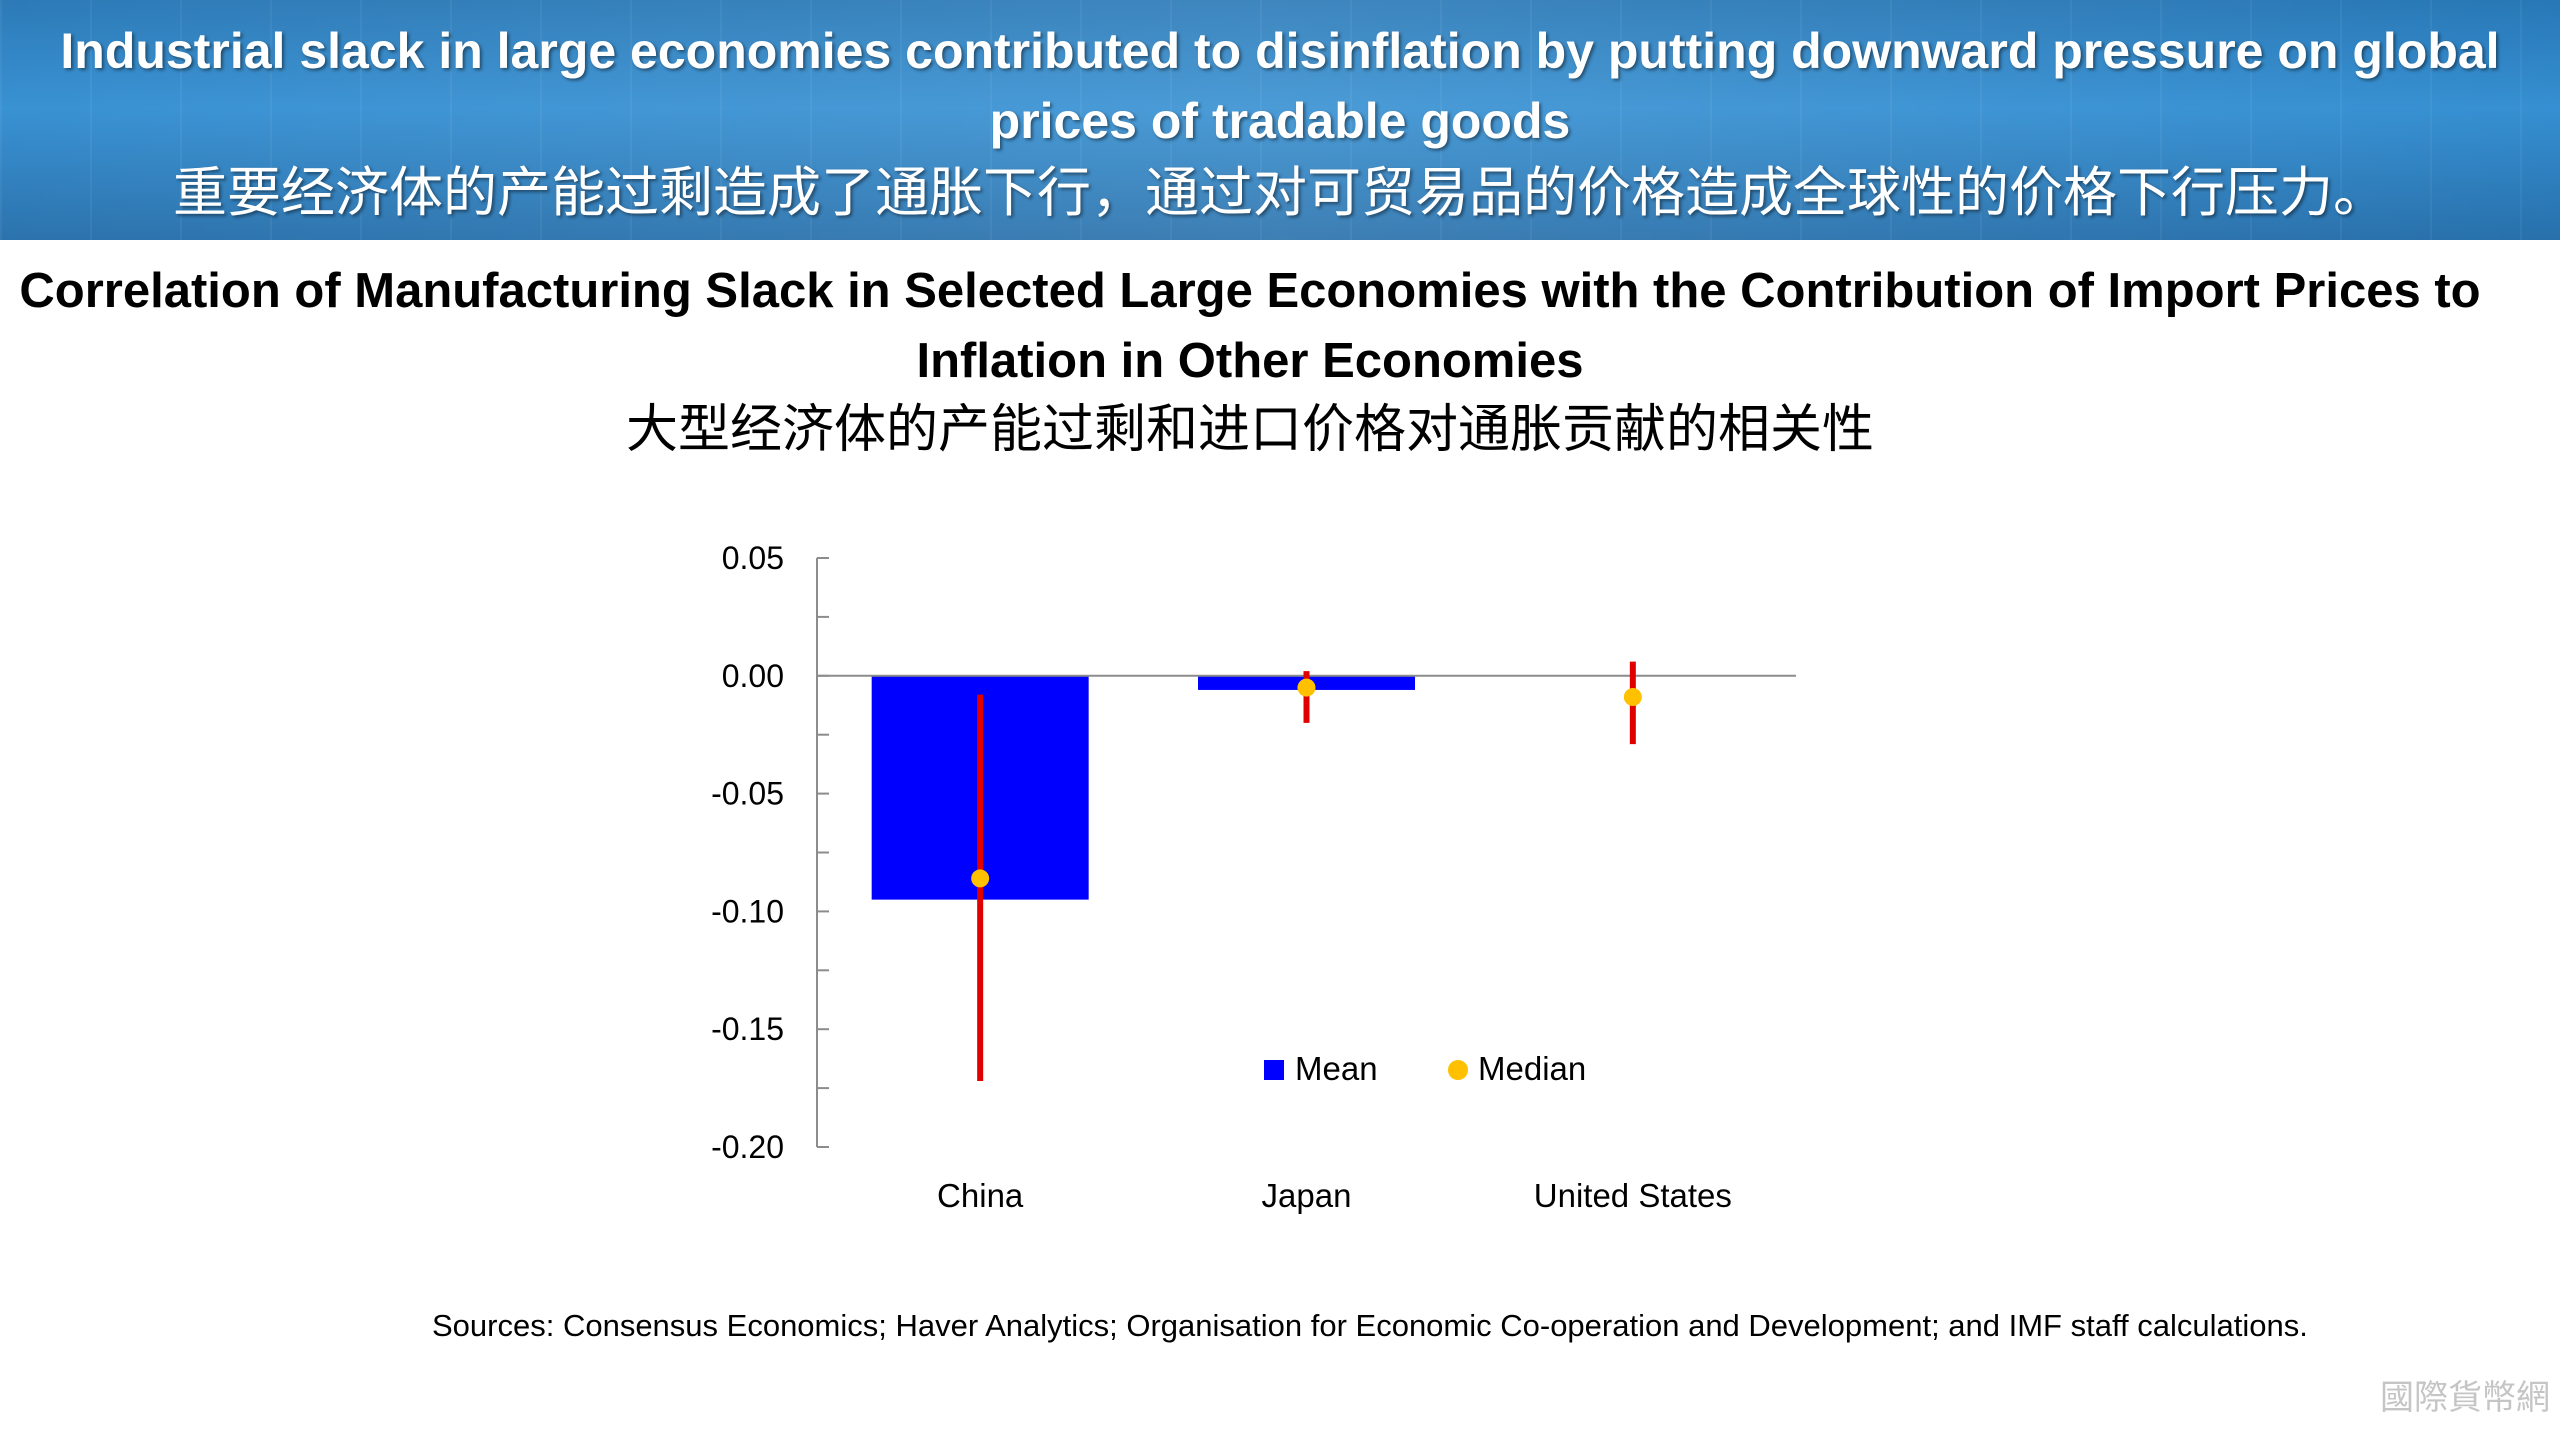 The height and width of the screenshot is (1440, 2560). What do you see at coordinates (1274, 1070) in the screenshot?
I see `legend-mean-swatch` at bounding box center [1274, 1070].